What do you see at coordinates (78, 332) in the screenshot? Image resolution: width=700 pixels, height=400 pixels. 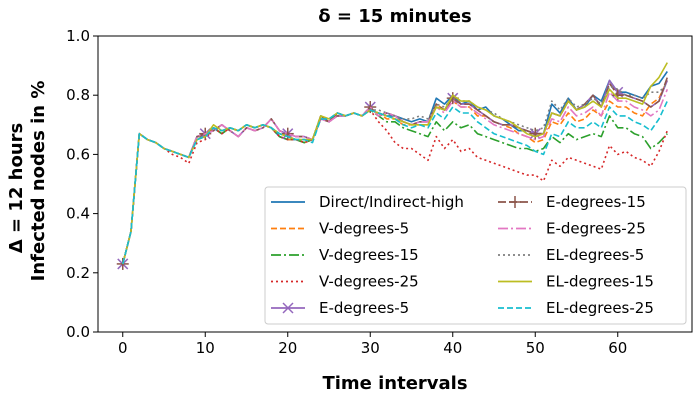 I see `y-tick-label: 0.0` at bounding box center [78, 332].